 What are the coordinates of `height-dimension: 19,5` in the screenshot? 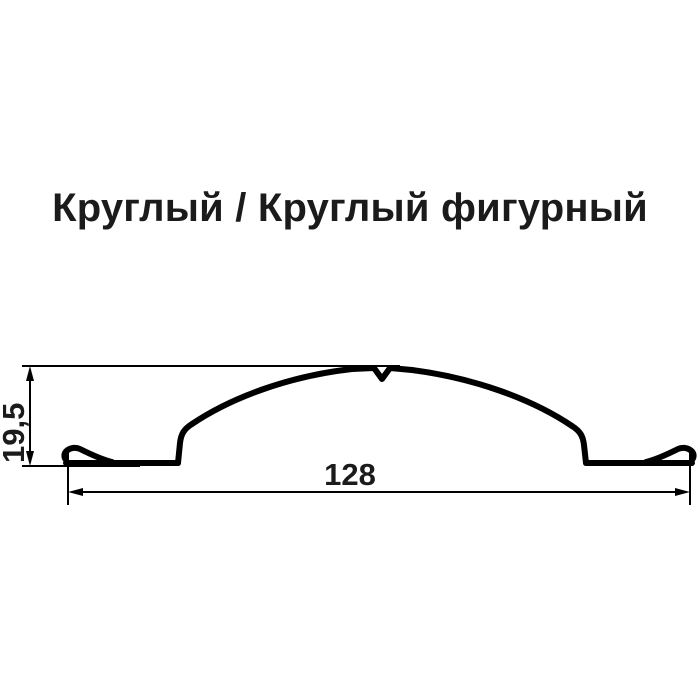 It's located at (17, 416).